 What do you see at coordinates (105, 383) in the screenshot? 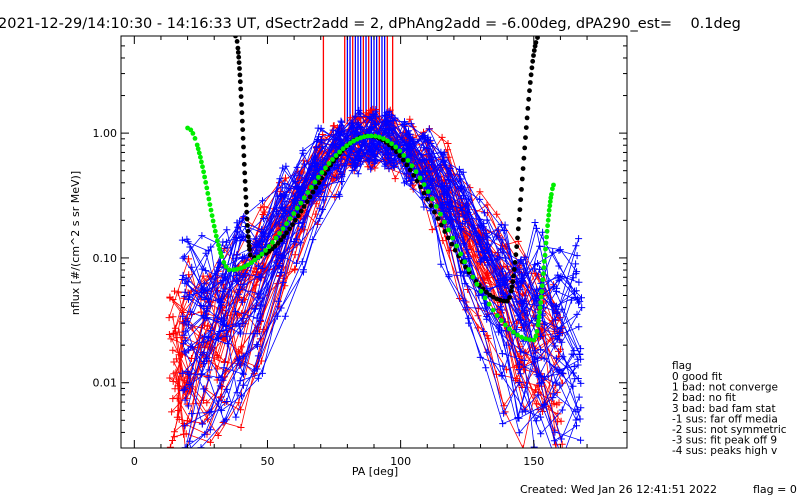
I see `y-tick-label: 0.01` at bounding box center [105, 383].